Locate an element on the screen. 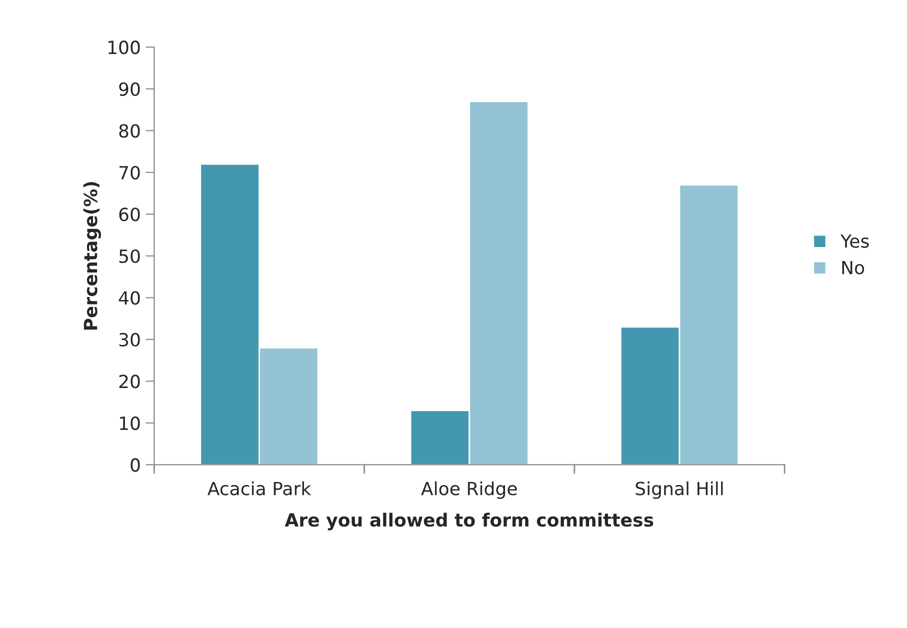  y-tick-label: 30 is located at coordinates (129, 339).